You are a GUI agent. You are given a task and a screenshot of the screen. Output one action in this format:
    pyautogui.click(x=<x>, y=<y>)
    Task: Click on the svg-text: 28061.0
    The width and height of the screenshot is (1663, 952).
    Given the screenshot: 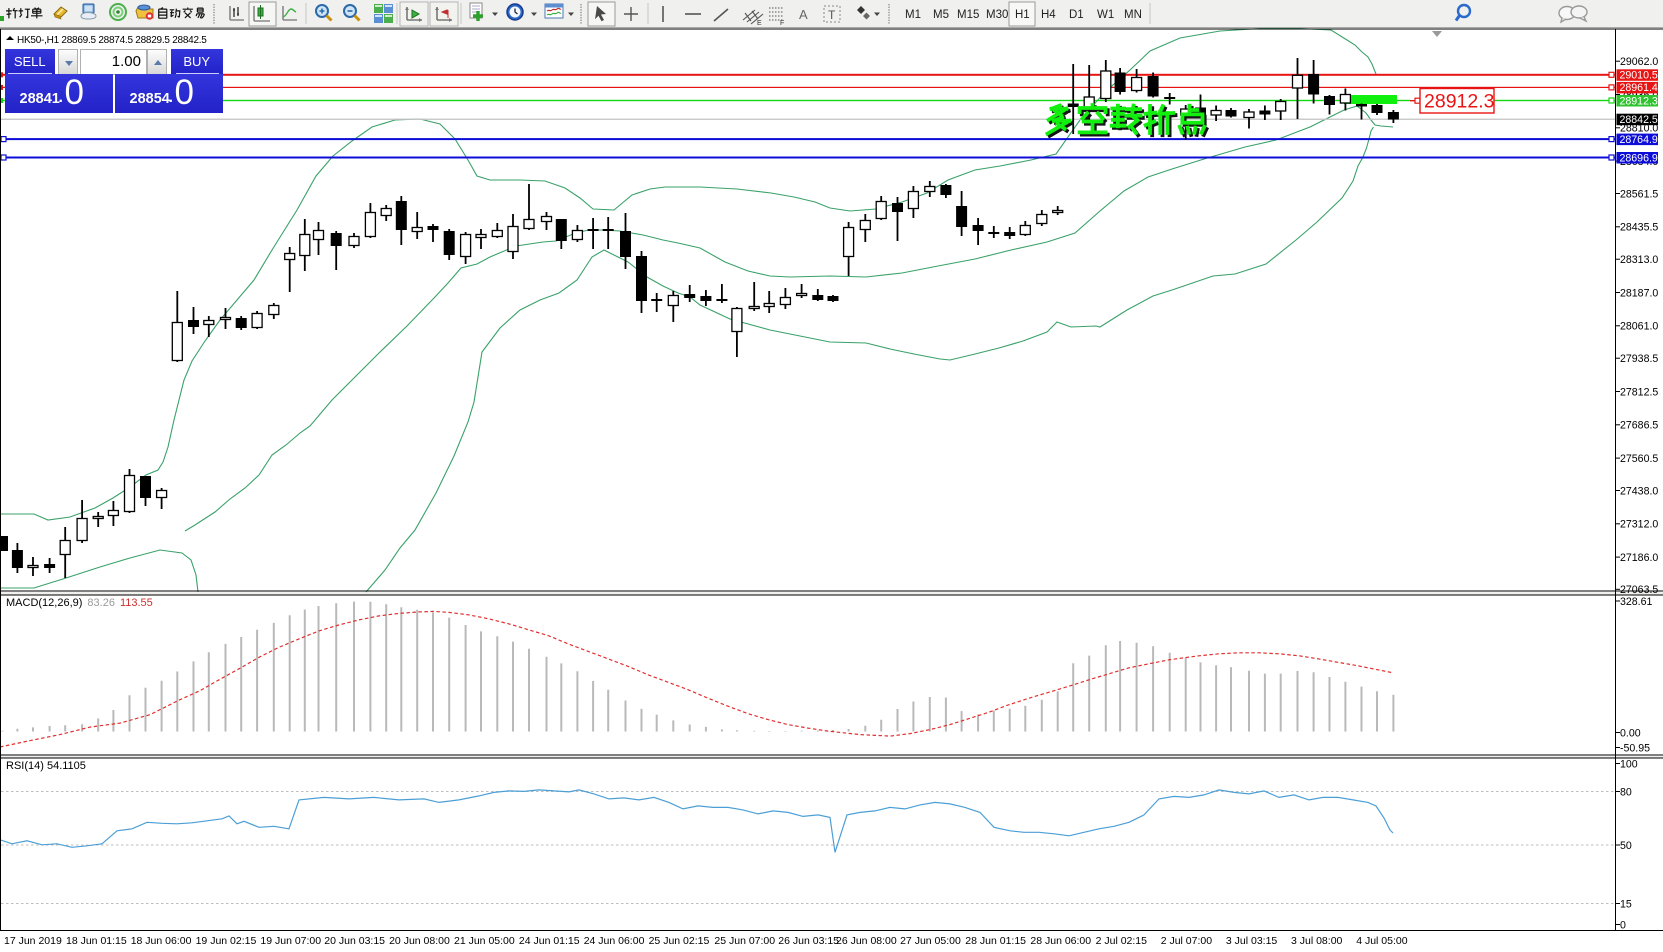 What is the action you would take?
    pyautogui.click(x=1639, y=327)
    